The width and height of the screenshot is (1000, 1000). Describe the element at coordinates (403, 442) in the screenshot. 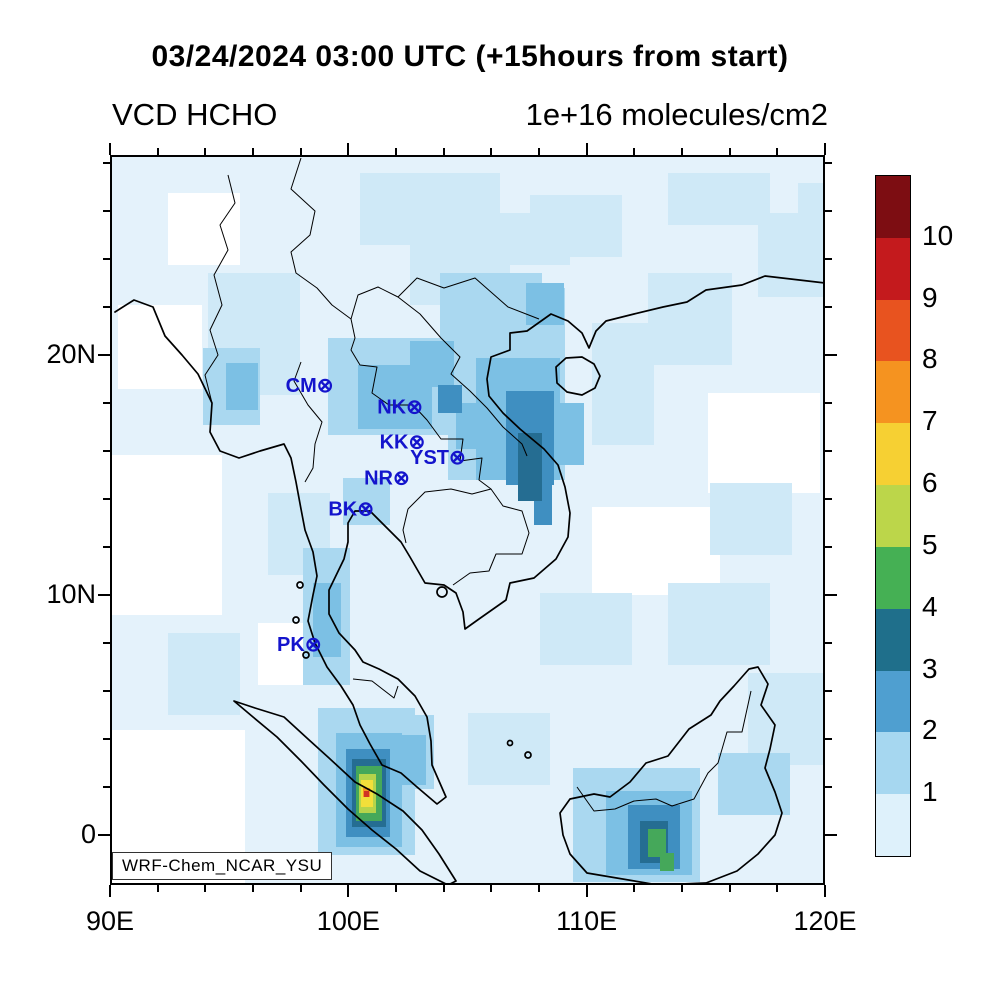

I see `station-marker-kk: KK⊗` at that location.